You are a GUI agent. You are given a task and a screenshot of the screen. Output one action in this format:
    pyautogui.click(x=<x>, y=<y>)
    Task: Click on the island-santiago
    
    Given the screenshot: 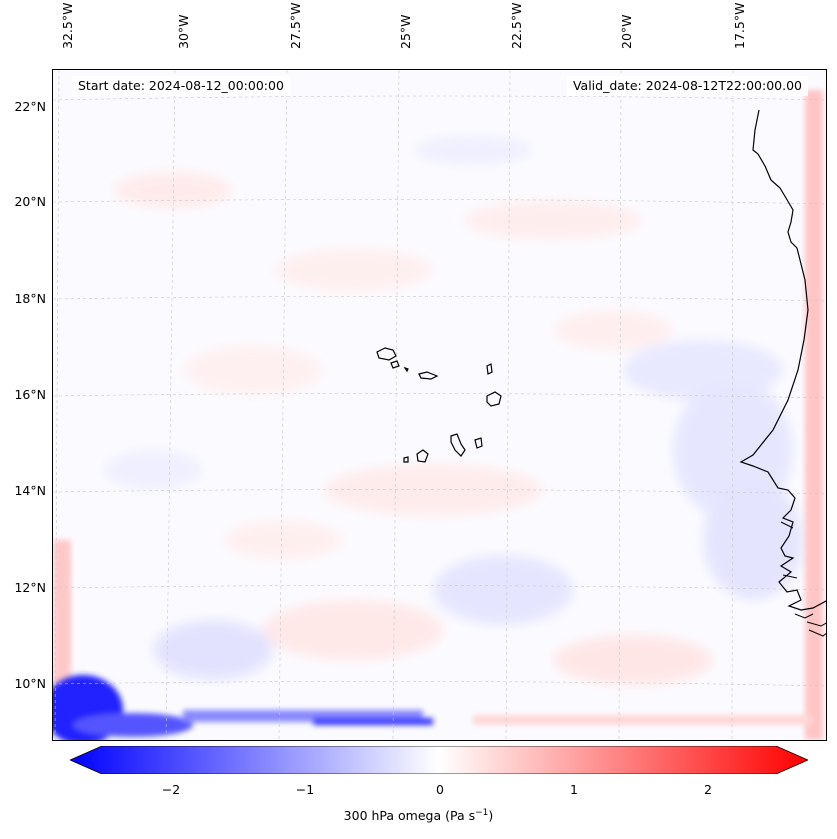 What is the action you would take?
    pyautogui.click(x=458, y=445)
    